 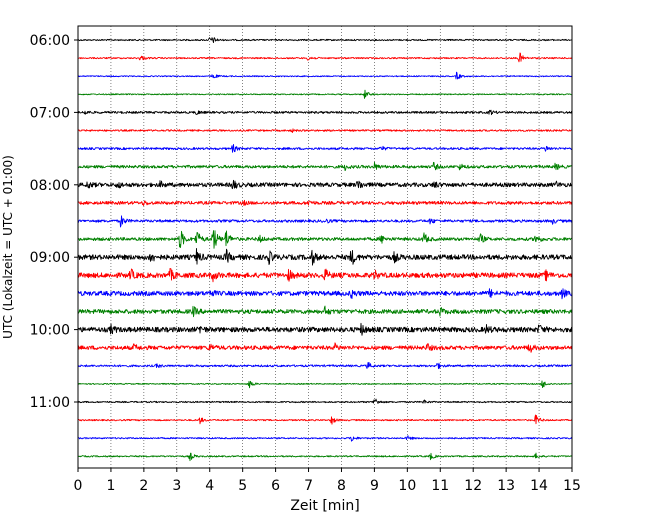 What do you see at coordinates (143, 486) in the screenshot?
I see `x-tick-label: 2` at bounding box center [143, 486].